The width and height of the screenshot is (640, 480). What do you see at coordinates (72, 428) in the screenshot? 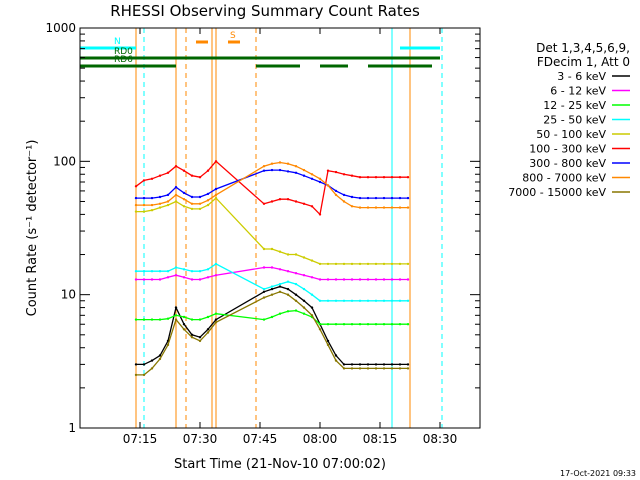
I see `y-tick-label-0: 1` at bounding box center [72, 428].